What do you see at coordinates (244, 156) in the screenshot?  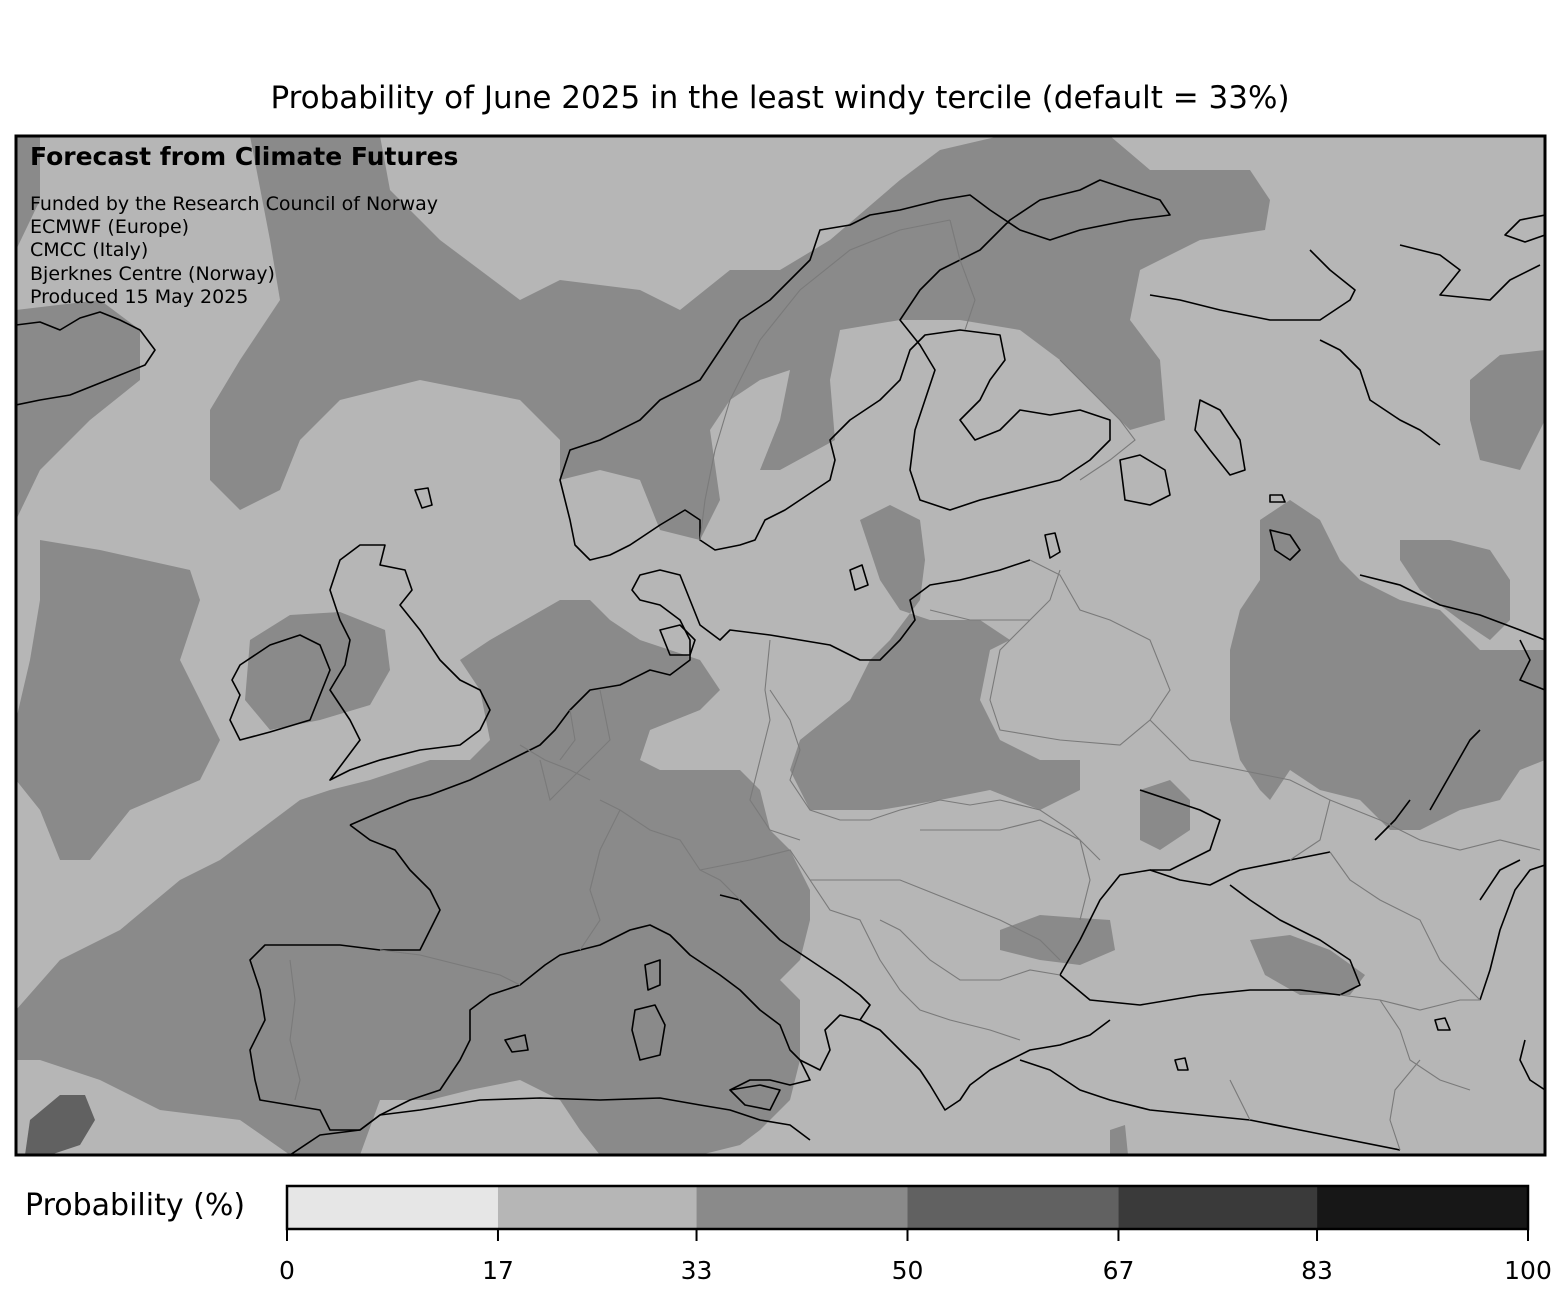 I see `credit-heading: Forecast from Climate Futures` at bounding box center [244, 156].